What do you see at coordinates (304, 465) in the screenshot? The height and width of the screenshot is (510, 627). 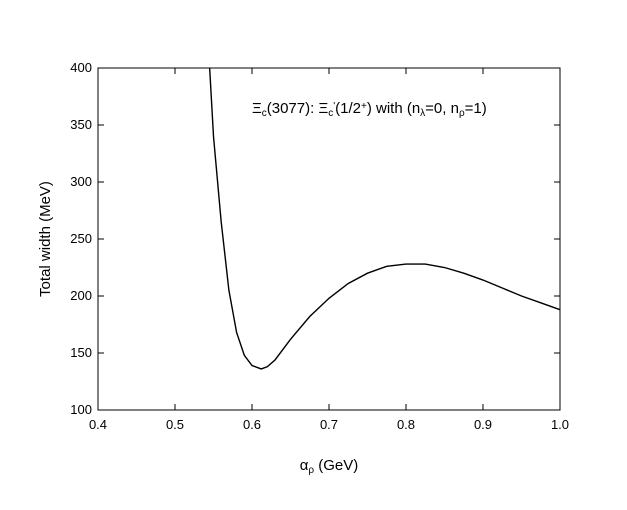 I see `text-run: α` at bounding box center [304, 465].